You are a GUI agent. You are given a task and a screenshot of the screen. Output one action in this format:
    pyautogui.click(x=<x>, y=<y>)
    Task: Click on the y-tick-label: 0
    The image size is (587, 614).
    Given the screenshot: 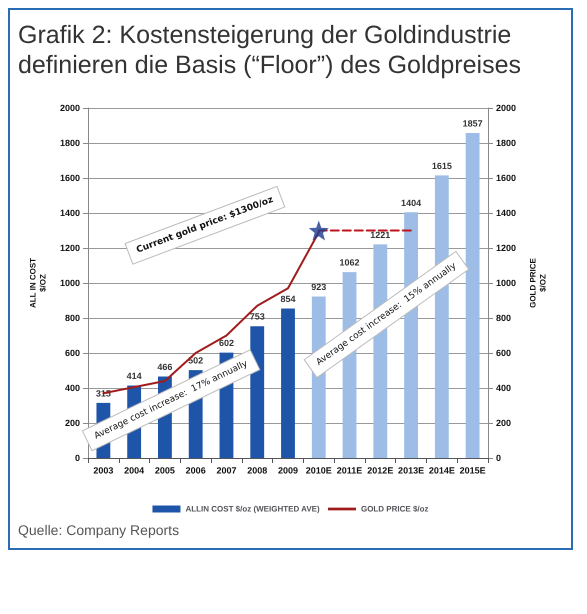 What is the action you would take?
    pyautogui.click(x=77, y=458)
    